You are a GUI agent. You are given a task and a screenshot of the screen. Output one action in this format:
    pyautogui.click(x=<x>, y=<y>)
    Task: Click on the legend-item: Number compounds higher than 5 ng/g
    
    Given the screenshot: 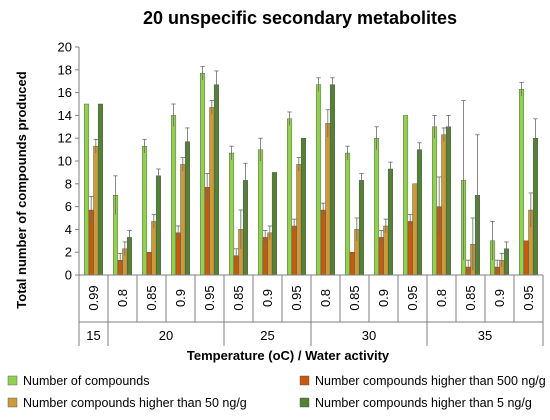 What is the action you would take?
    pyautogui.click(x=415, y=403)
    